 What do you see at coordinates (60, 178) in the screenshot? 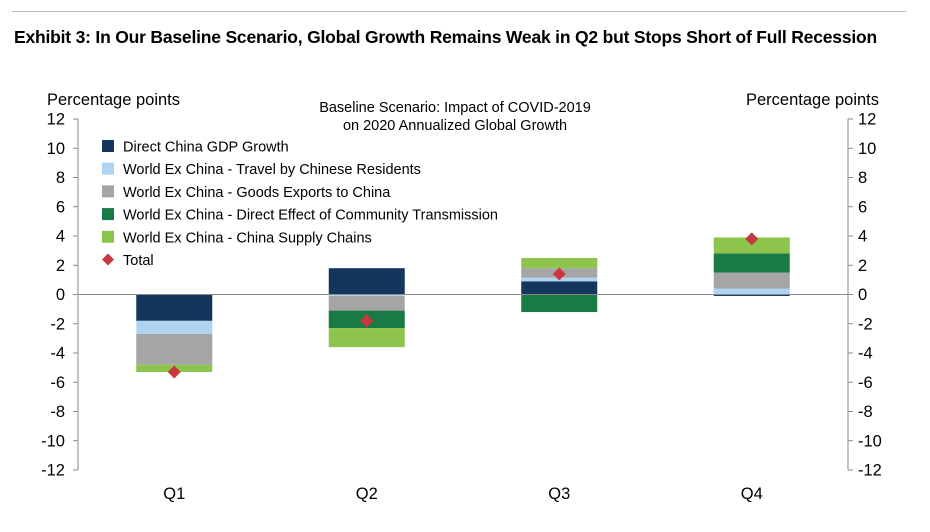
I see `left-tick-label: 8` at bounding box center [60, 178].